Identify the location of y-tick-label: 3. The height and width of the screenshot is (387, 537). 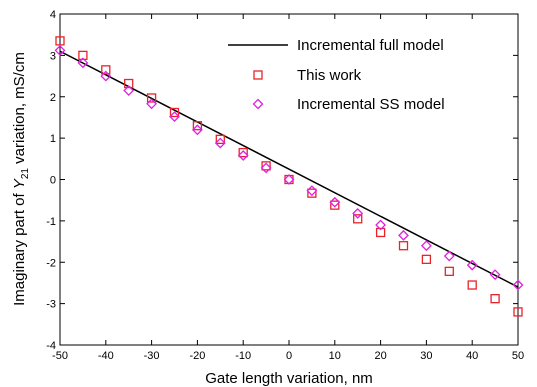
(53, 56).